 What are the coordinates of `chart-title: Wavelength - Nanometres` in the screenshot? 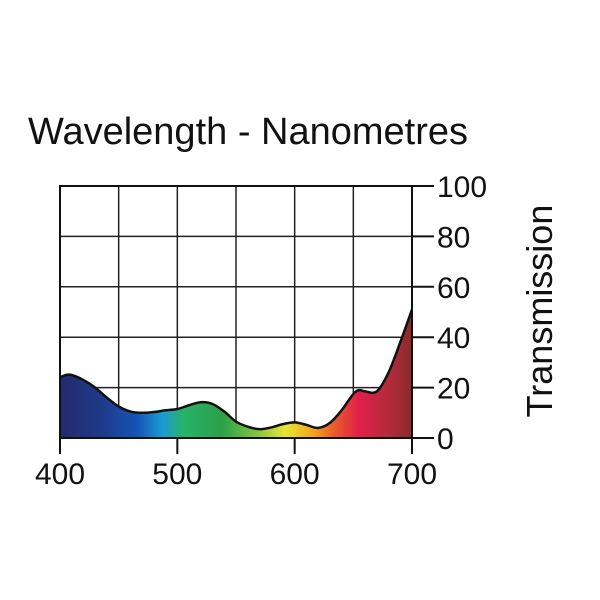 It's located at (248, 132).